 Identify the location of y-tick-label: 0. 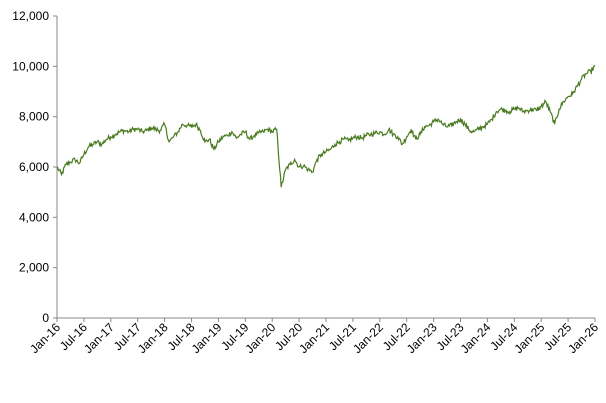
(45, 318).